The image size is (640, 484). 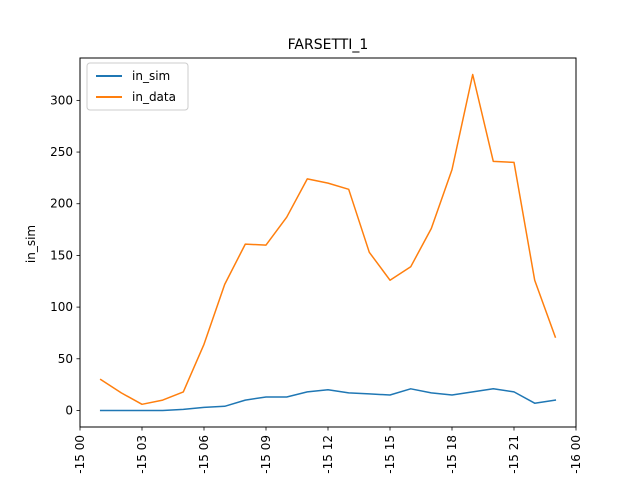 I want to click on chart-title: FARSETTI_1, so click(x=328, y=45).